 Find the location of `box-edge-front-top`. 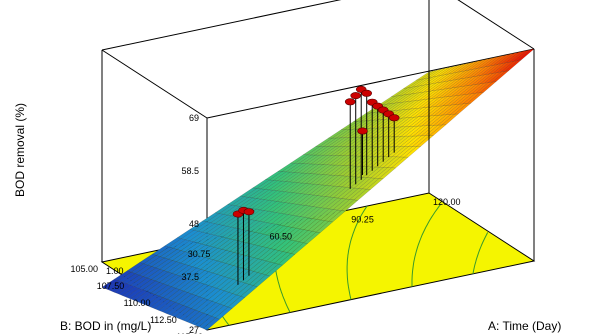

box-edge-front-top is located at coordinates (221, 25).